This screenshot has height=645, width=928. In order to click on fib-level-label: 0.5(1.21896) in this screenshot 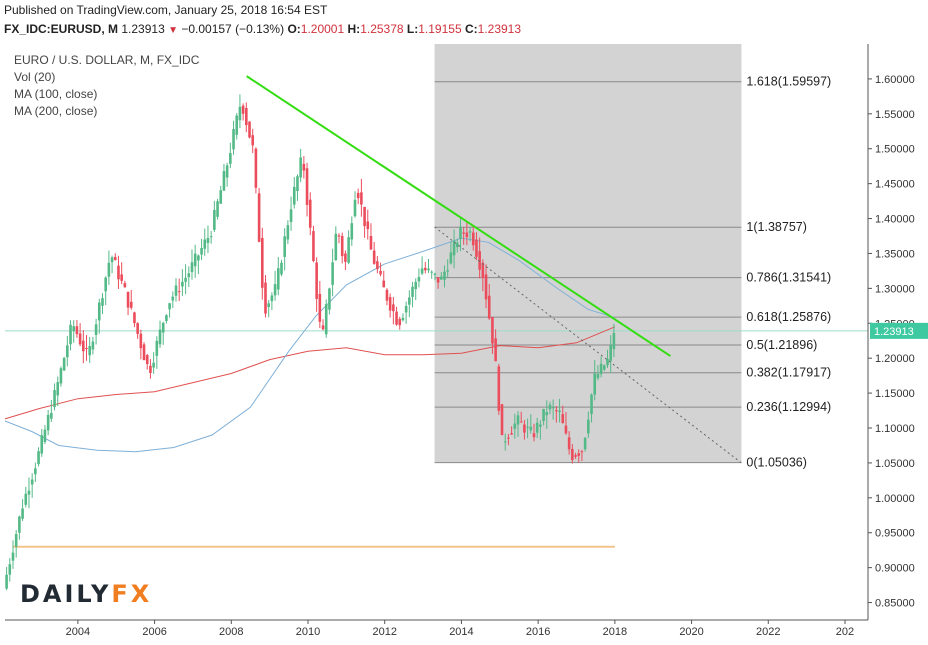, I will do `click(781, 345)`.